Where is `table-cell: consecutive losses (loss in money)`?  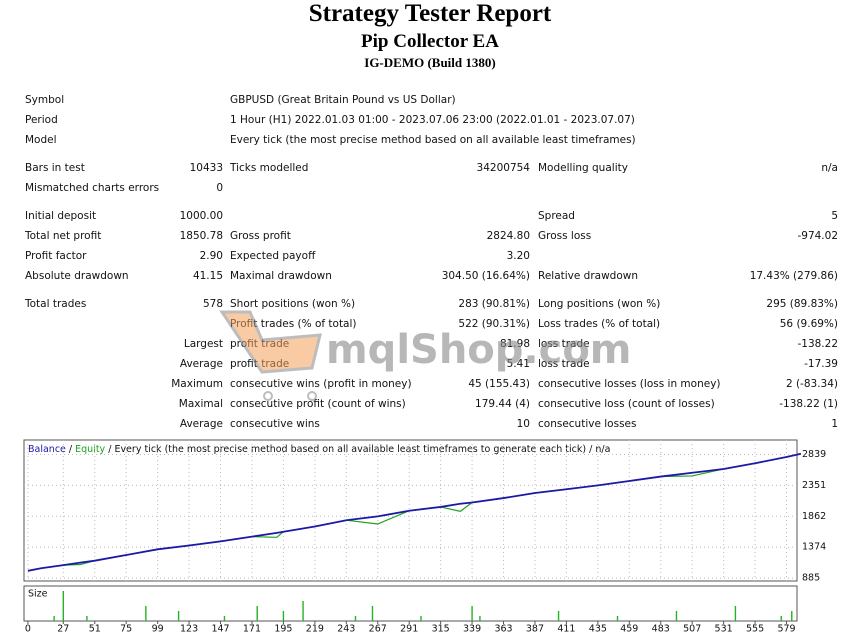
table-cell: consecutive losses (loss in money) is located at coordinates (629, 384).